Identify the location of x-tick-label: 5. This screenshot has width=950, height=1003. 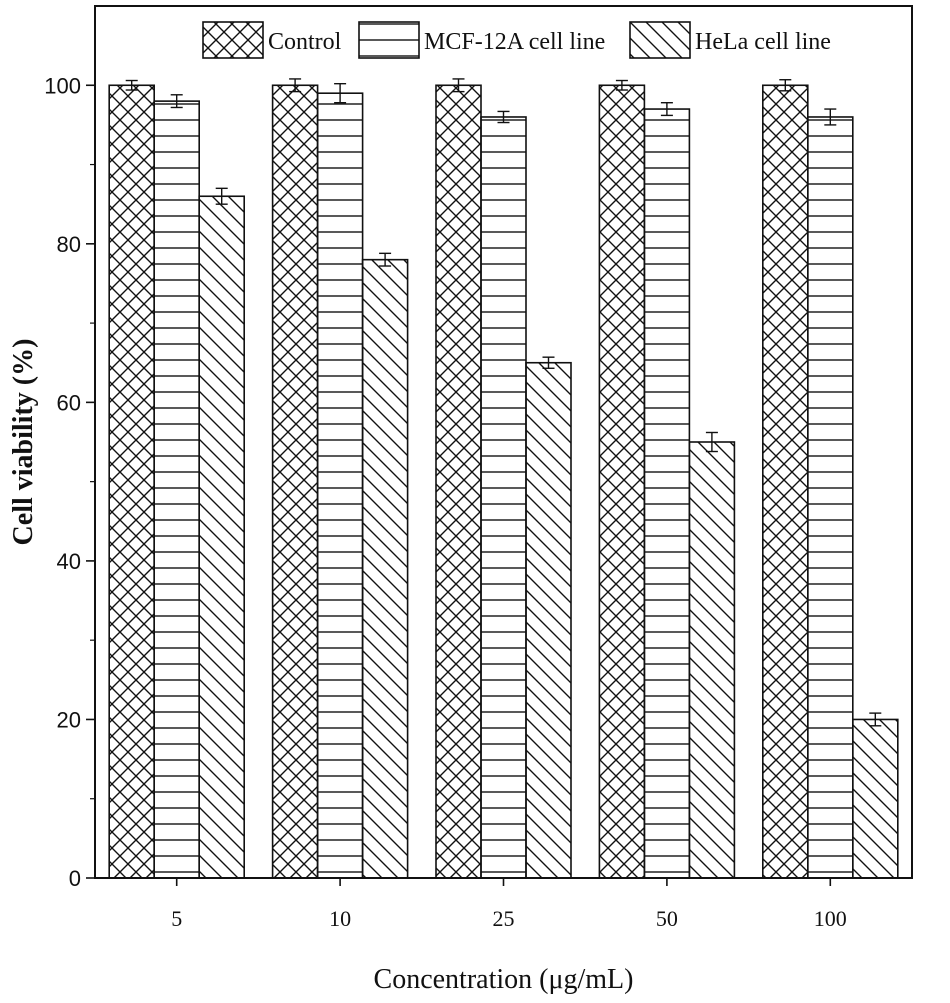
(176, 918).